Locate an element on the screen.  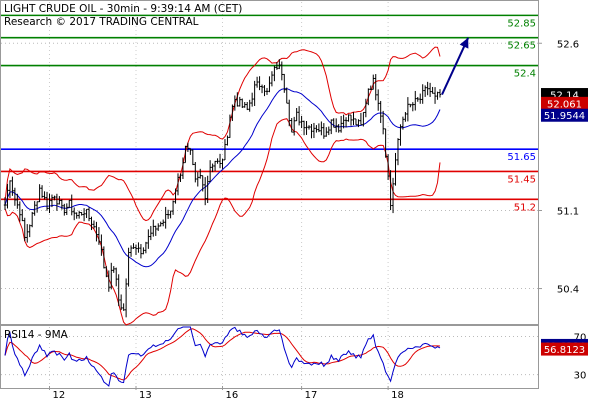
forecast-arrow-head is located at coordinates (464, 43).